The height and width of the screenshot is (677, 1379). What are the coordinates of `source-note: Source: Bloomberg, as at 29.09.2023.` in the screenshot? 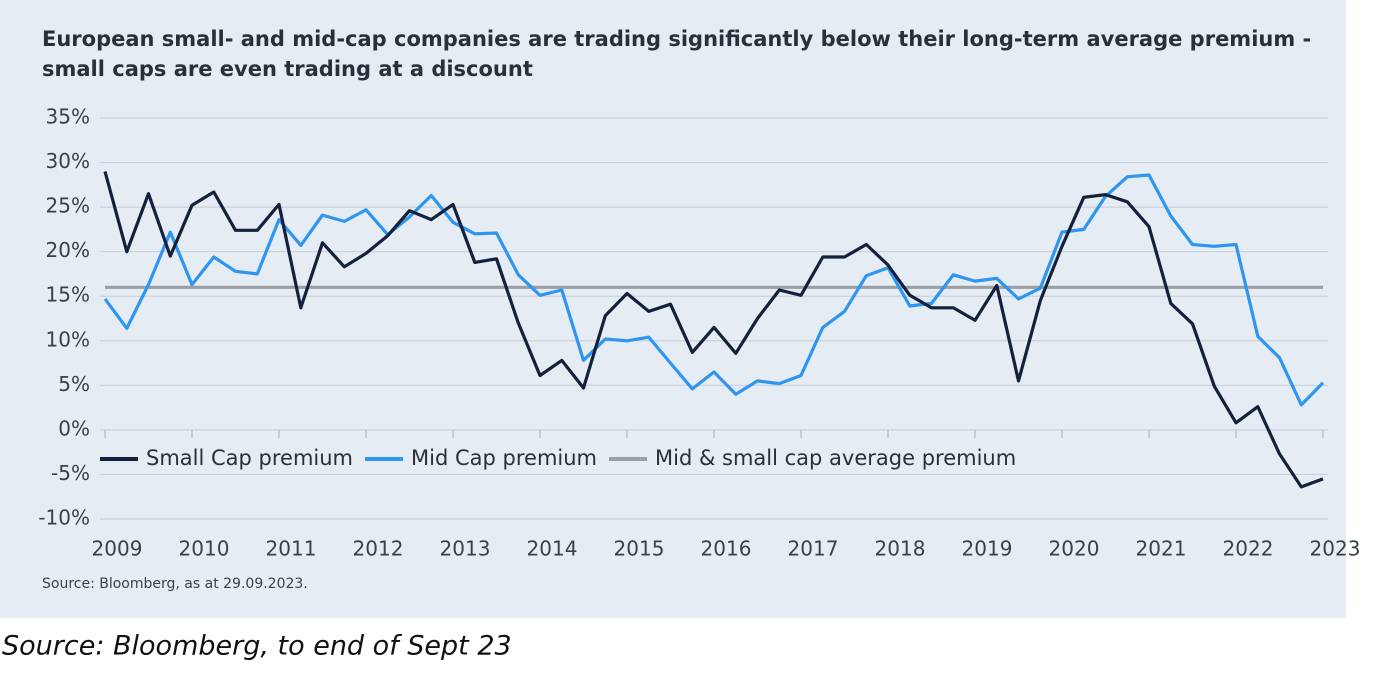 It's located at (175, 584).